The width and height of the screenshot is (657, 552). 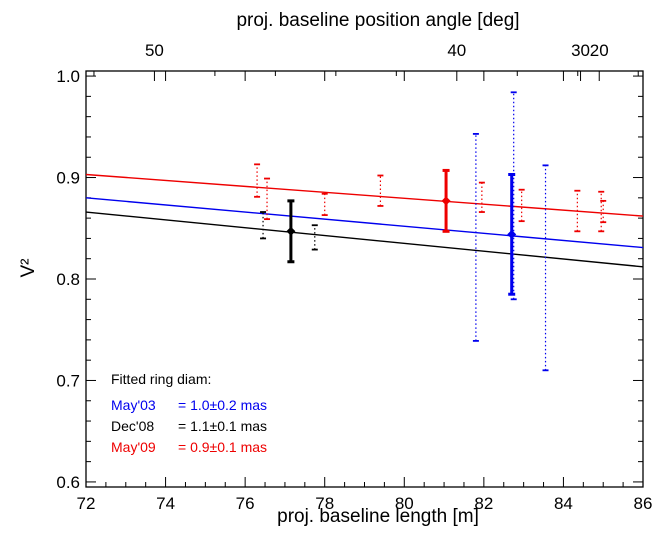 What do you see at coordinates (68, 380) in the screenshot?
I see `y-tick-label: 0.7` at bounding box center [68, 380].